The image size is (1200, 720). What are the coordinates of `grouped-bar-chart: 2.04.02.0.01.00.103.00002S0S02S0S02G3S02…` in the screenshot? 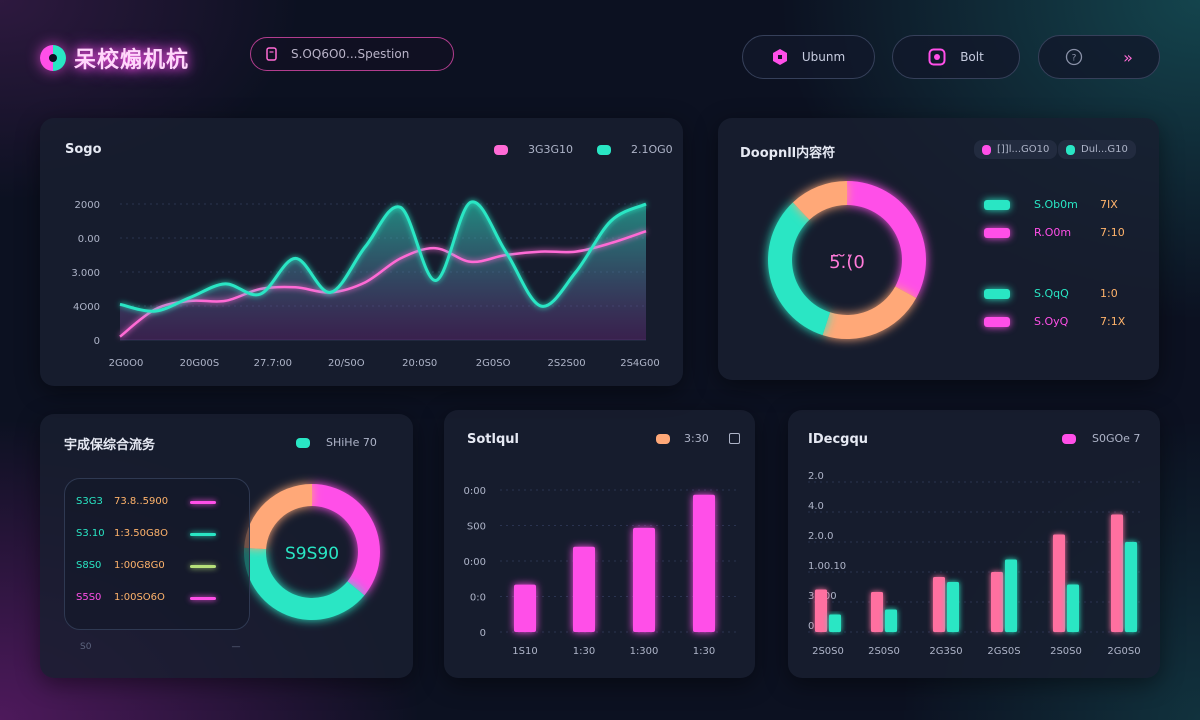 It's located at (976, 564).